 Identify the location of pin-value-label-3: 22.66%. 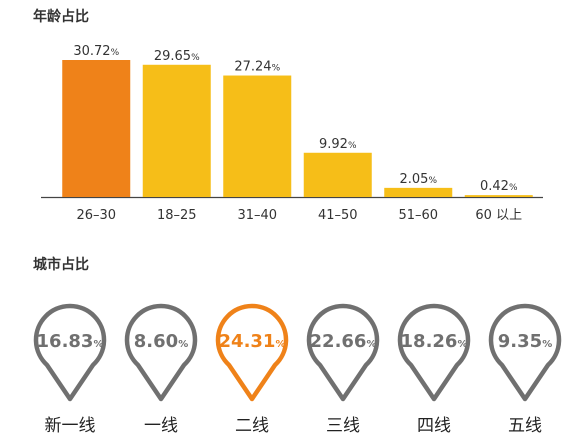
(343, 341).